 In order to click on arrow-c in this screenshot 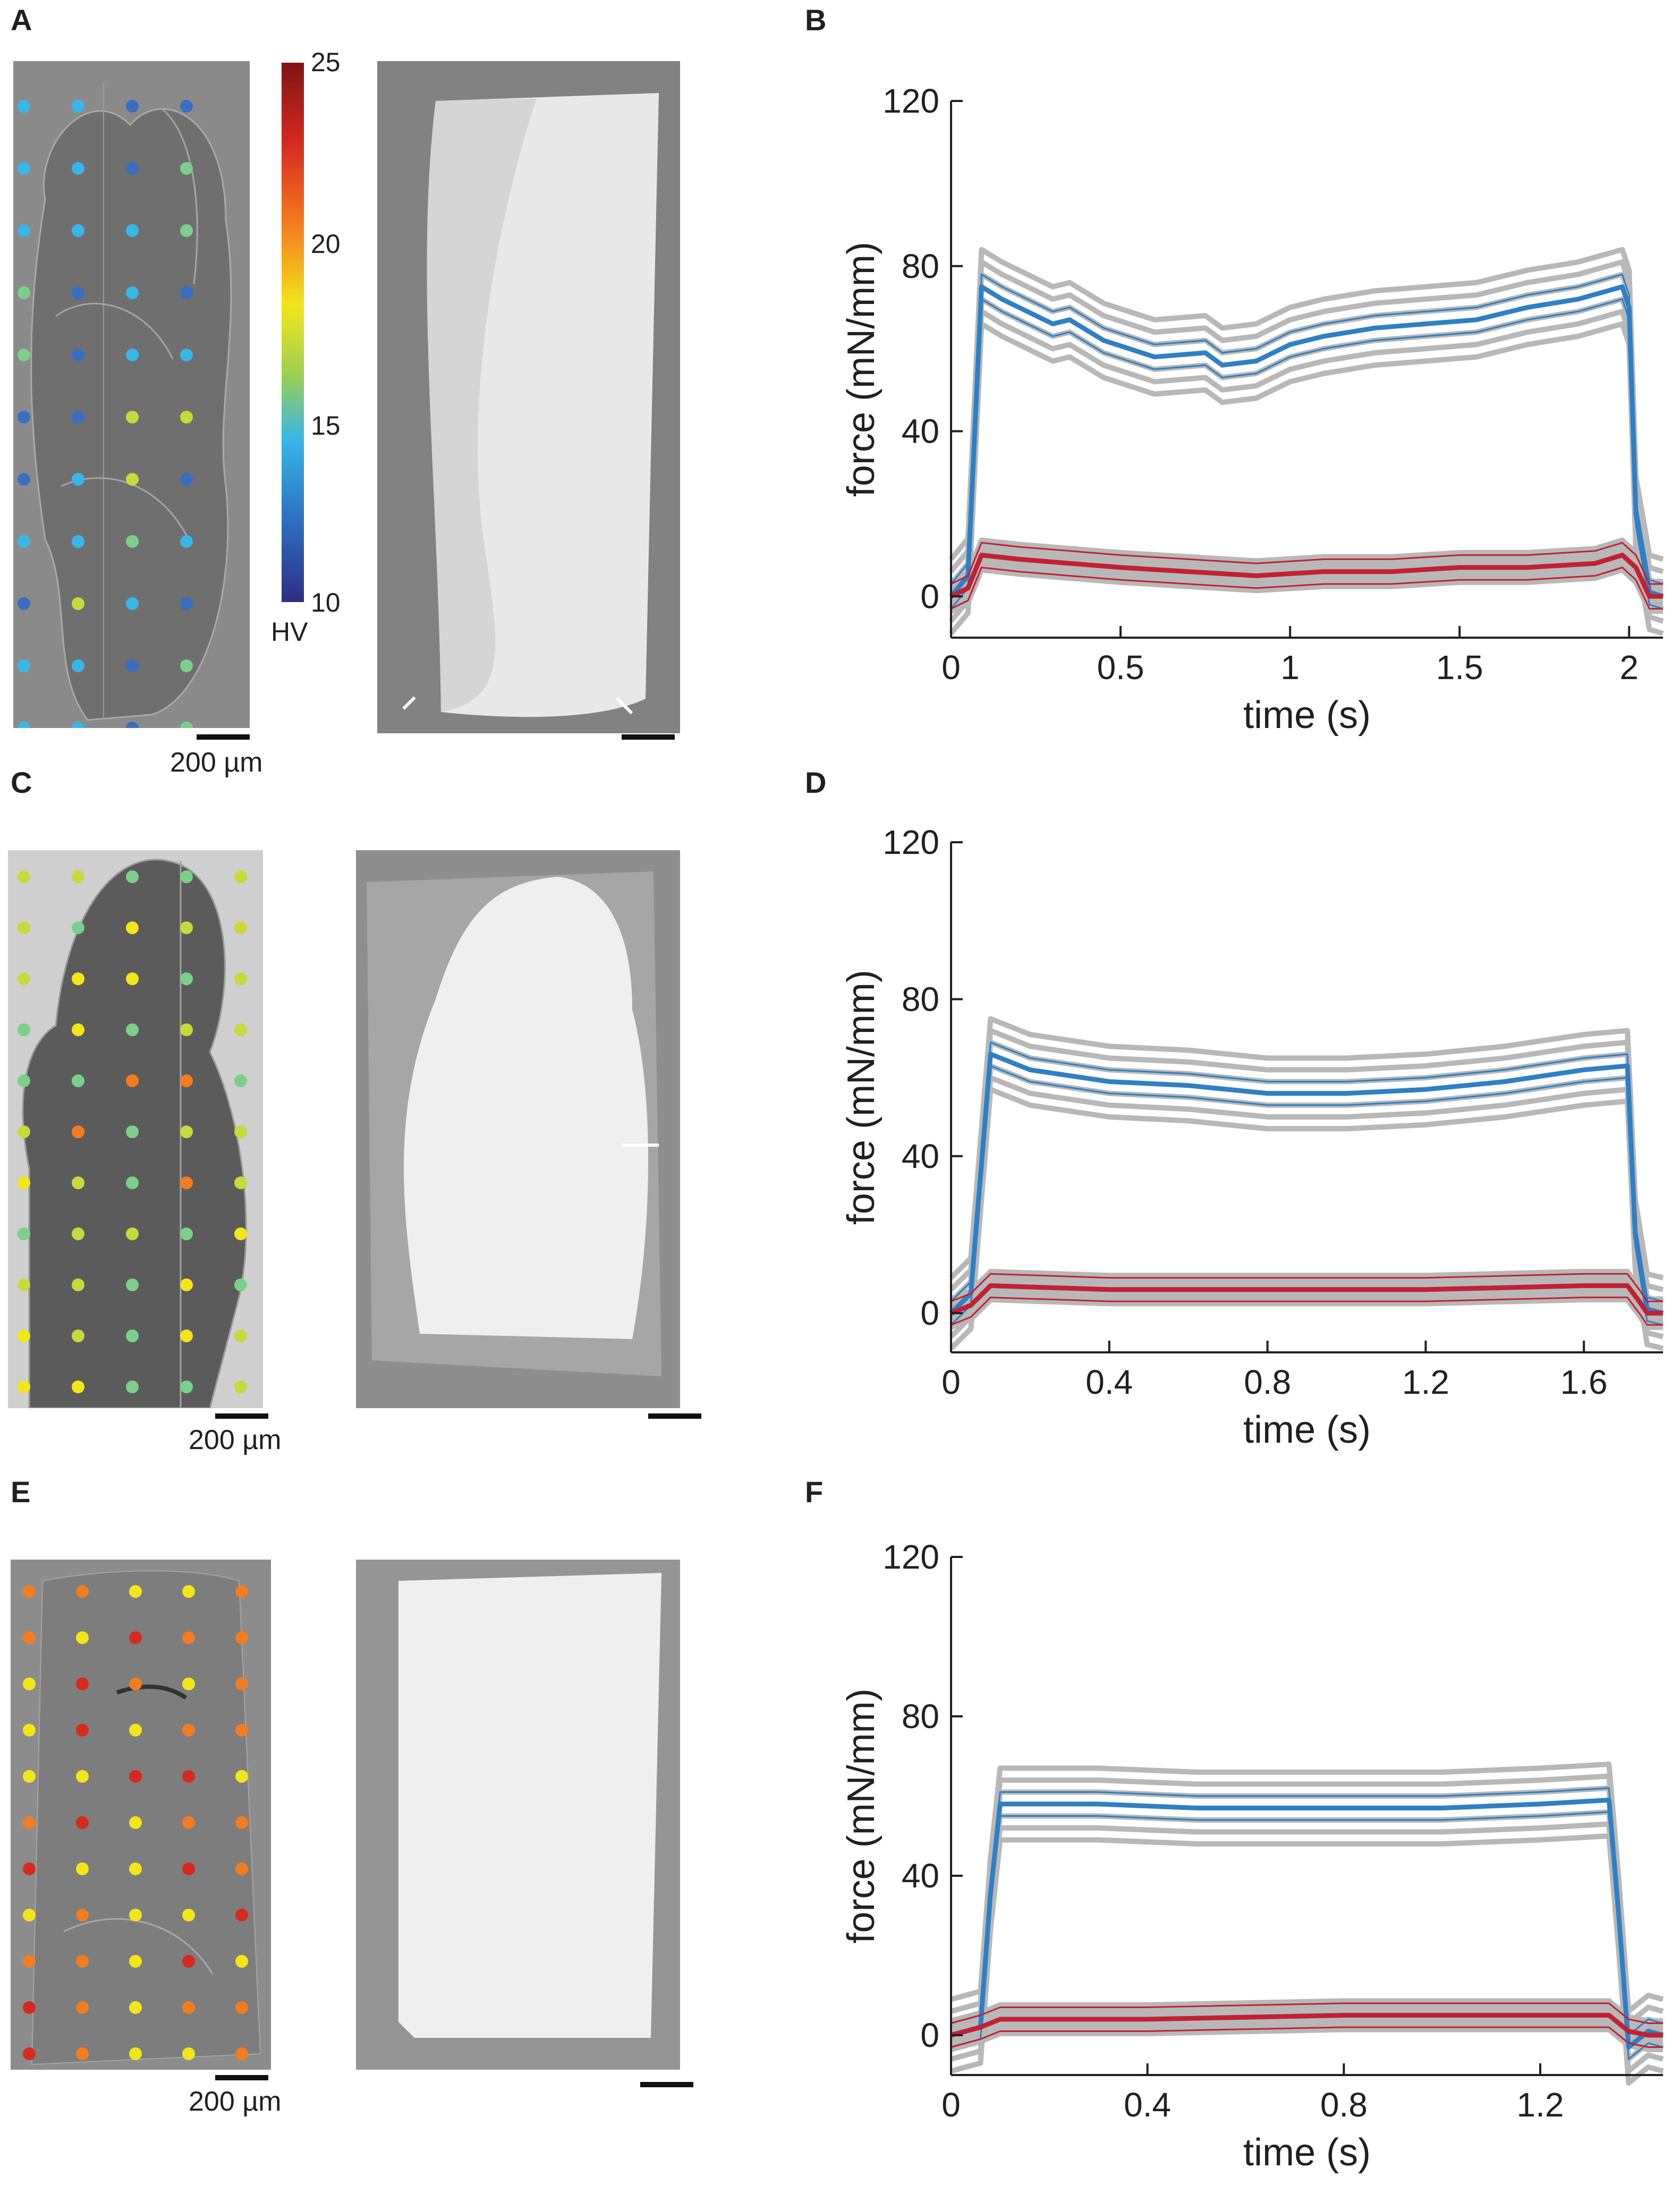, I will do `click(640, 1145)`.